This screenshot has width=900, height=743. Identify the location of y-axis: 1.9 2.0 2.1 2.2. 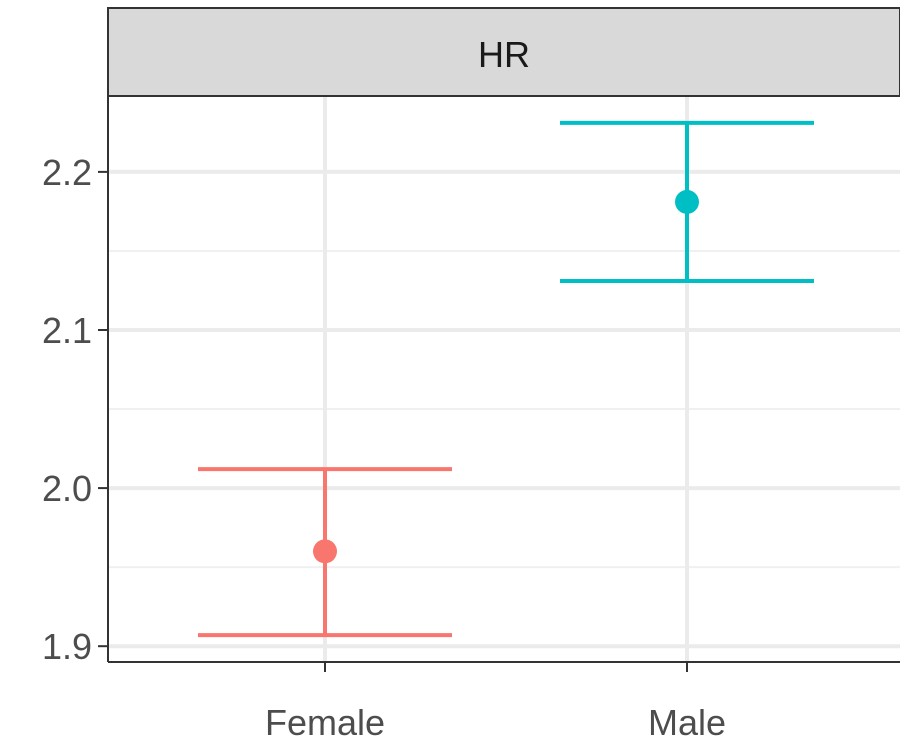
(75, 409).